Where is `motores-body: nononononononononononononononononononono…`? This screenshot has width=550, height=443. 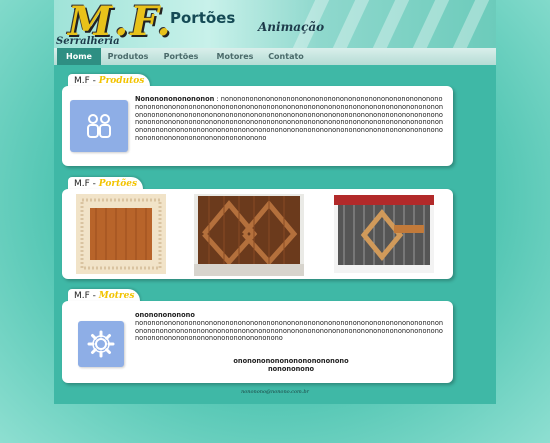 motores-body: nononononononononononononononononononono… is located at coordinates (289, 330).